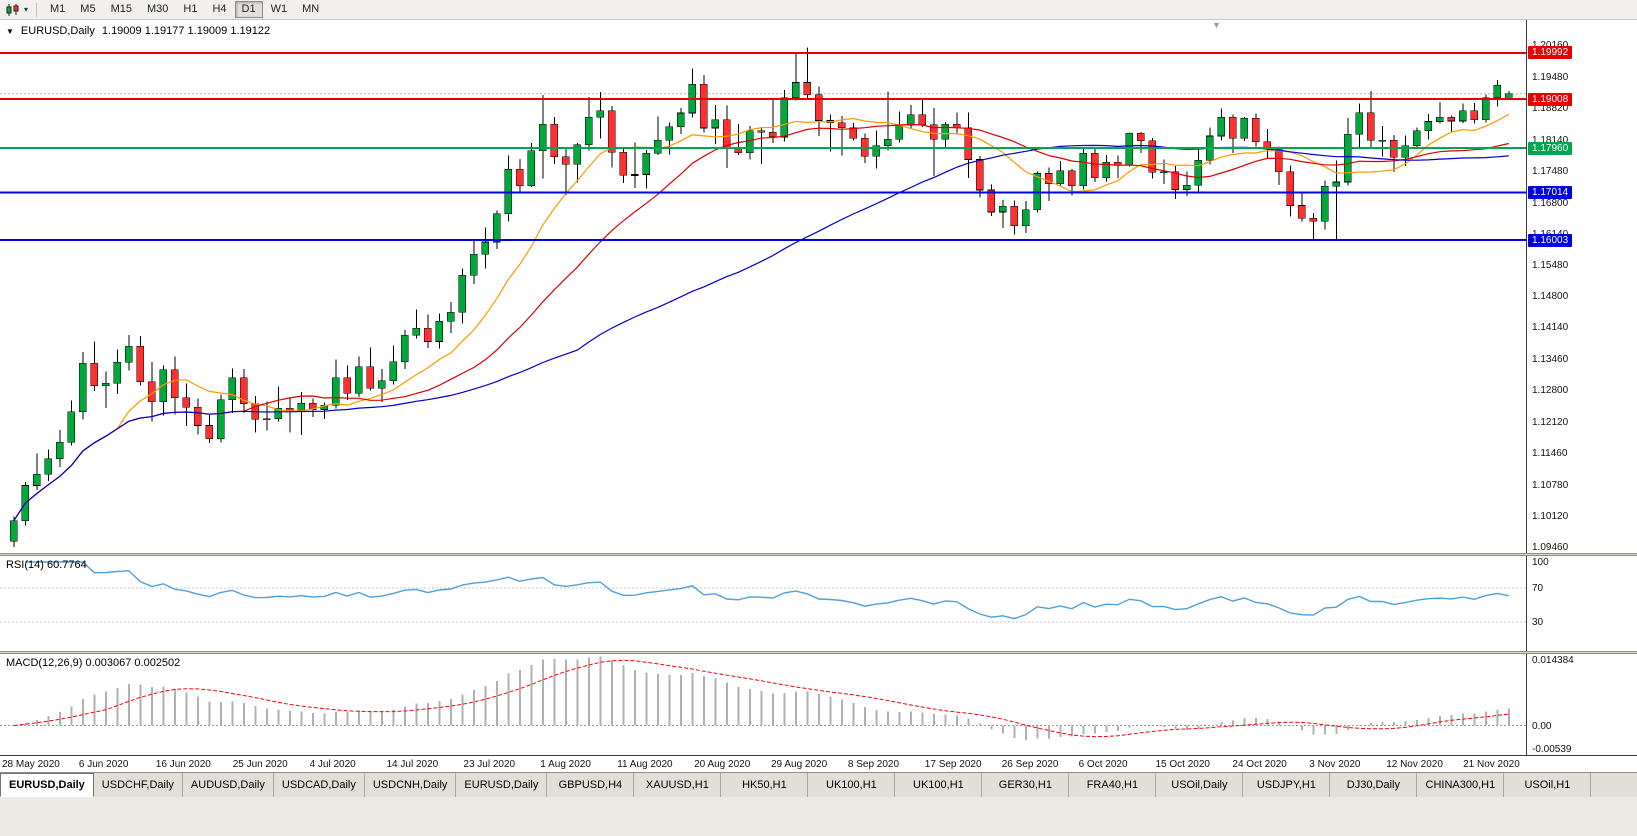 Image resolution: width=1637 pixels, height=836 pixels. Describe the element at coordinates (763, 704) in the screenshot. I see `macd-plot: MACD(12,26,9) 0.003067 0.002502` at that location.